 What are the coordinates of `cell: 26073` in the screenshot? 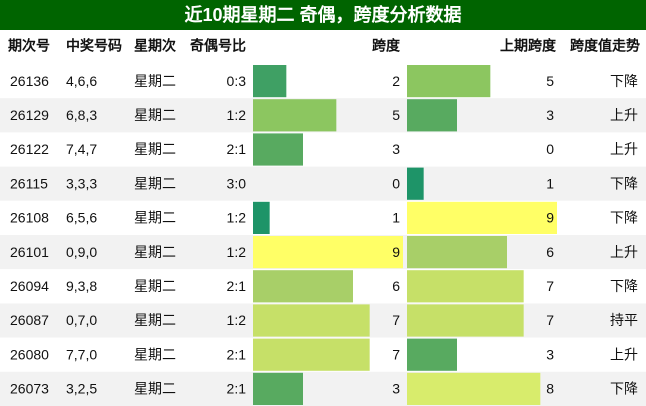 It's located at (29, 389).